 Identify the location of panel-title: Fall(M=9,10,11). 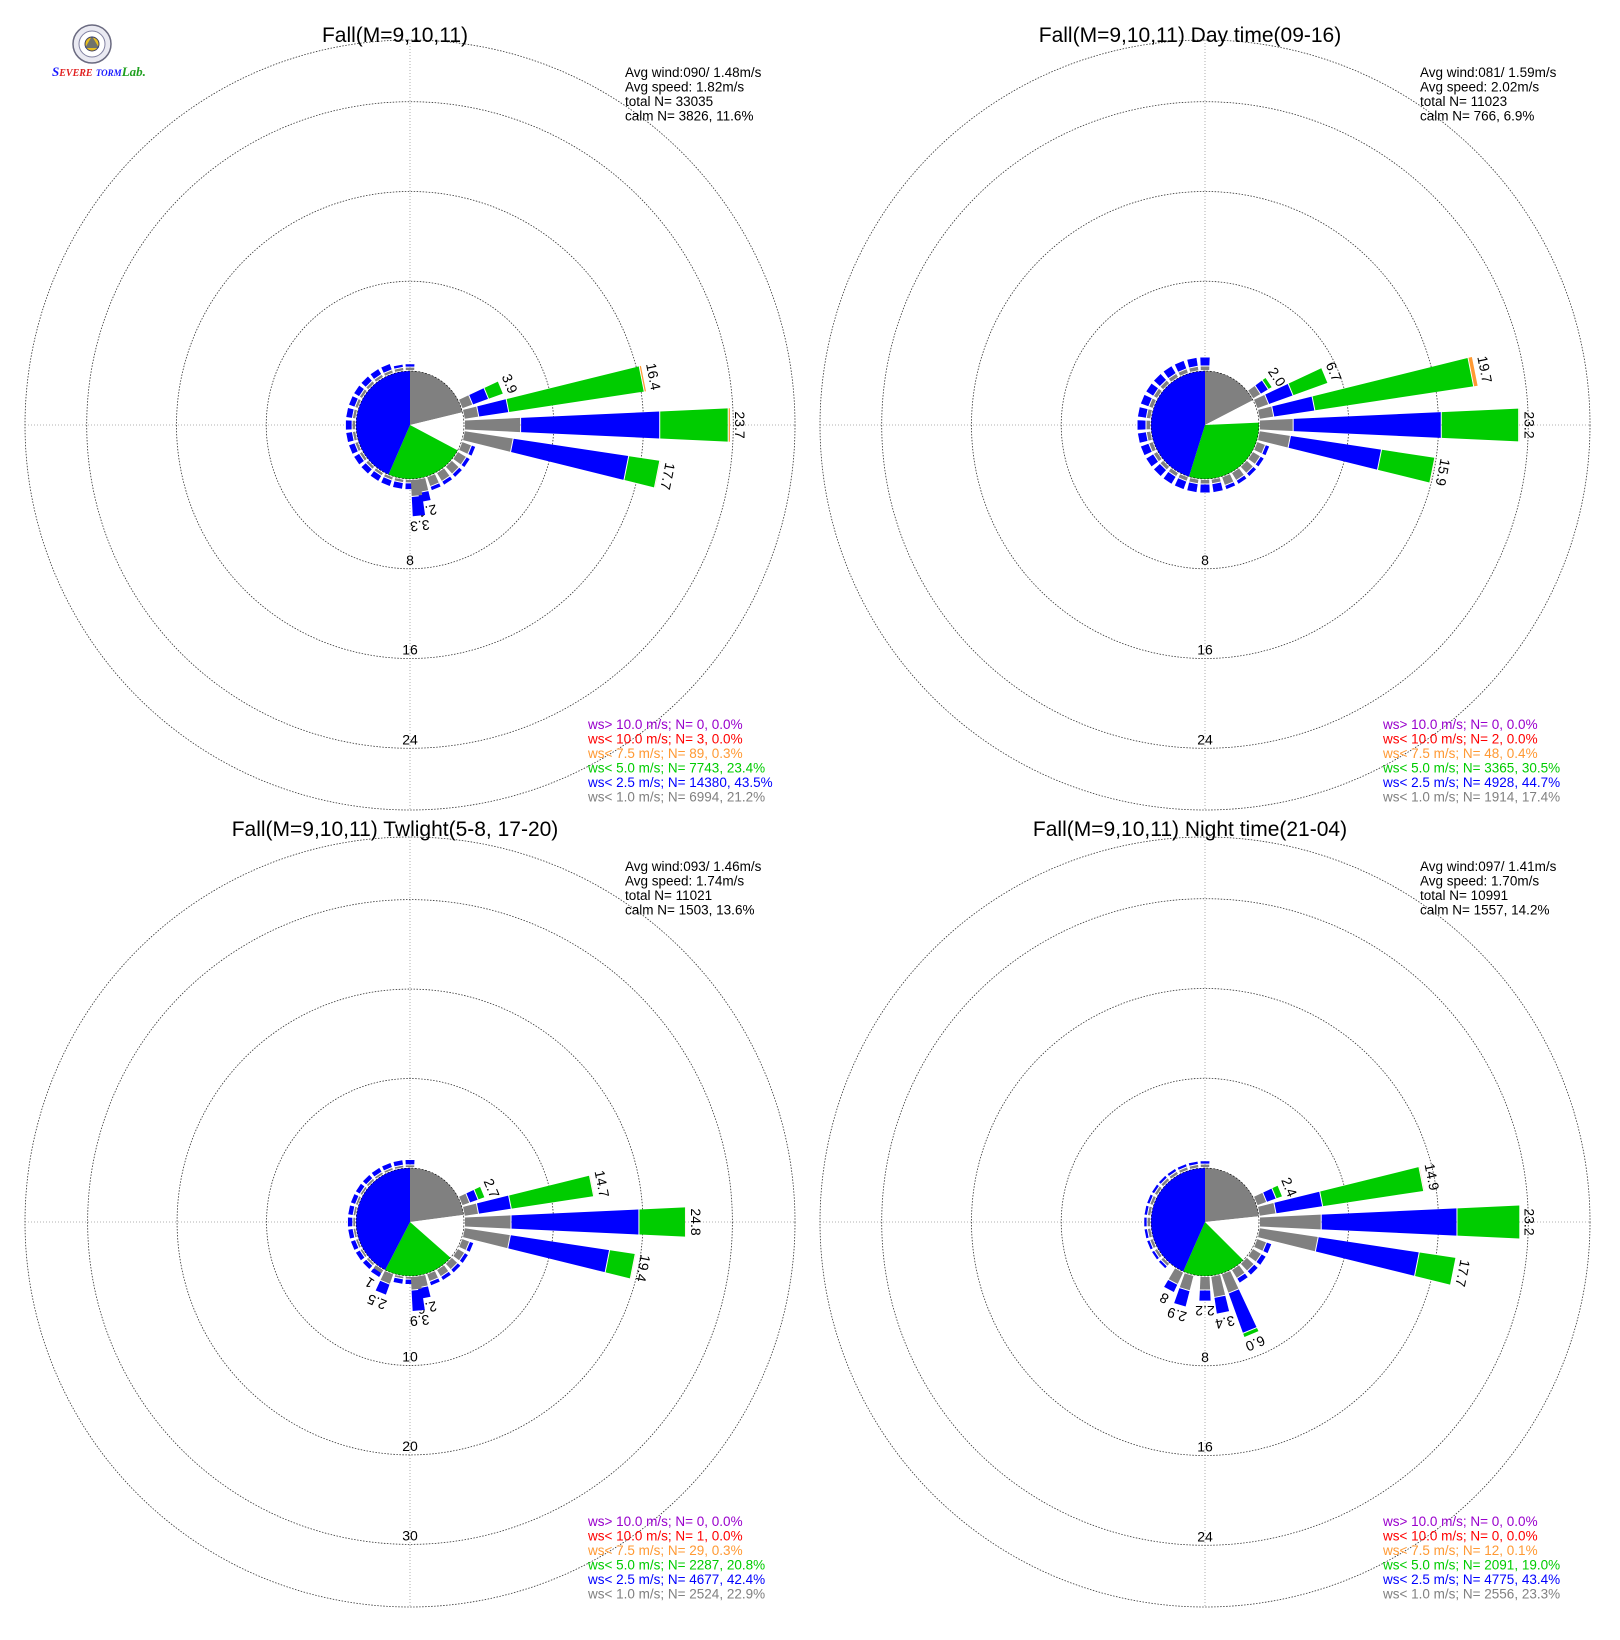
(395, 35).